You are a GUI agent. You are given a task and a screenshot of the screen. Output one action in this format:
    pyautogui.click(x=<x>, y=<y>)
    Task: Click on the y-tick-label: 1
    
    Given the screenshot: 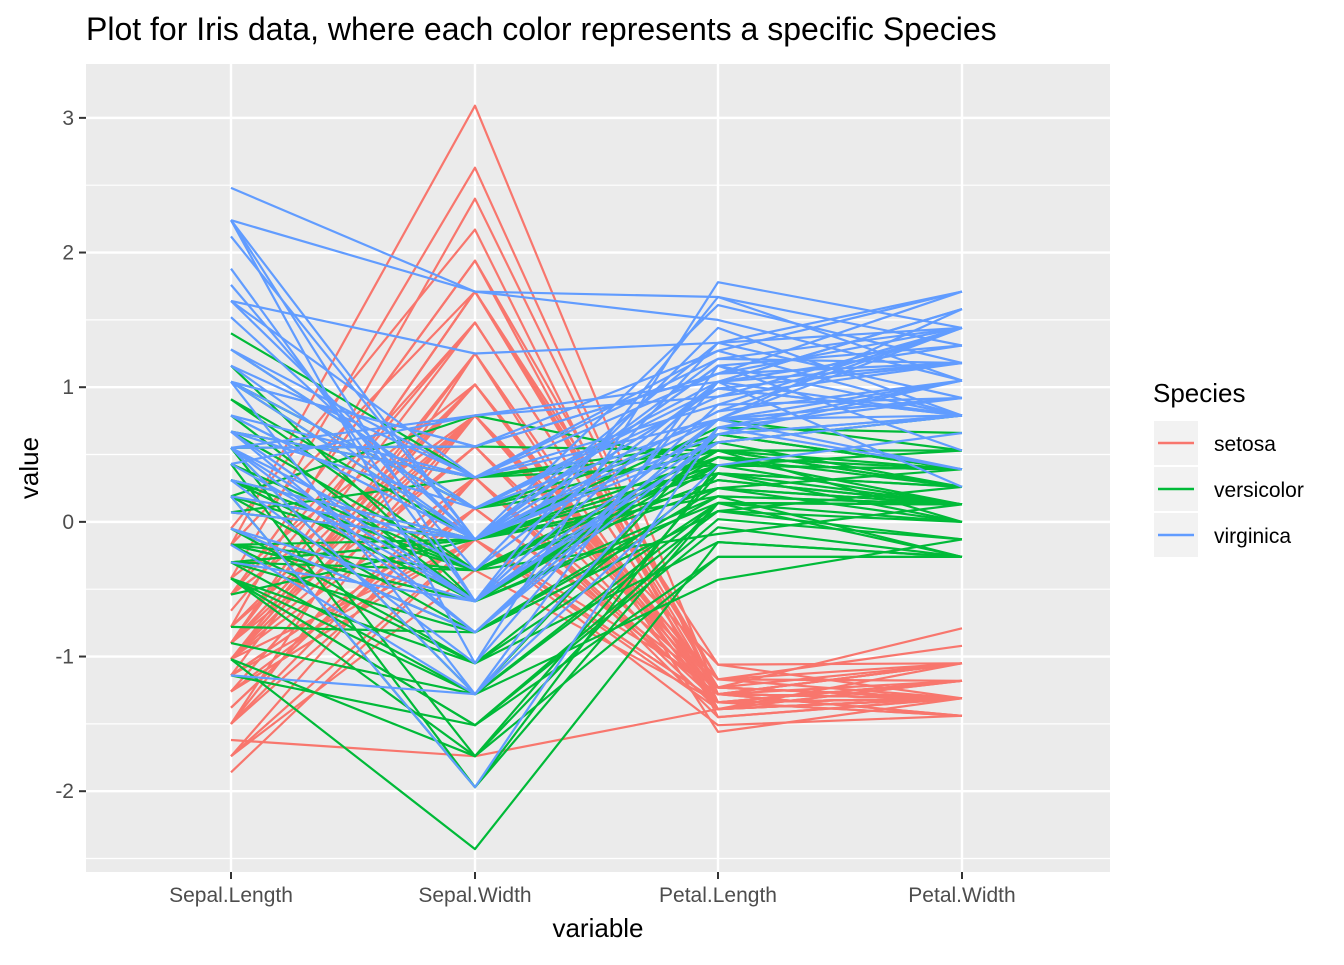 What is the action you would take?
    pyautogui.click(x=68, y=387)
    